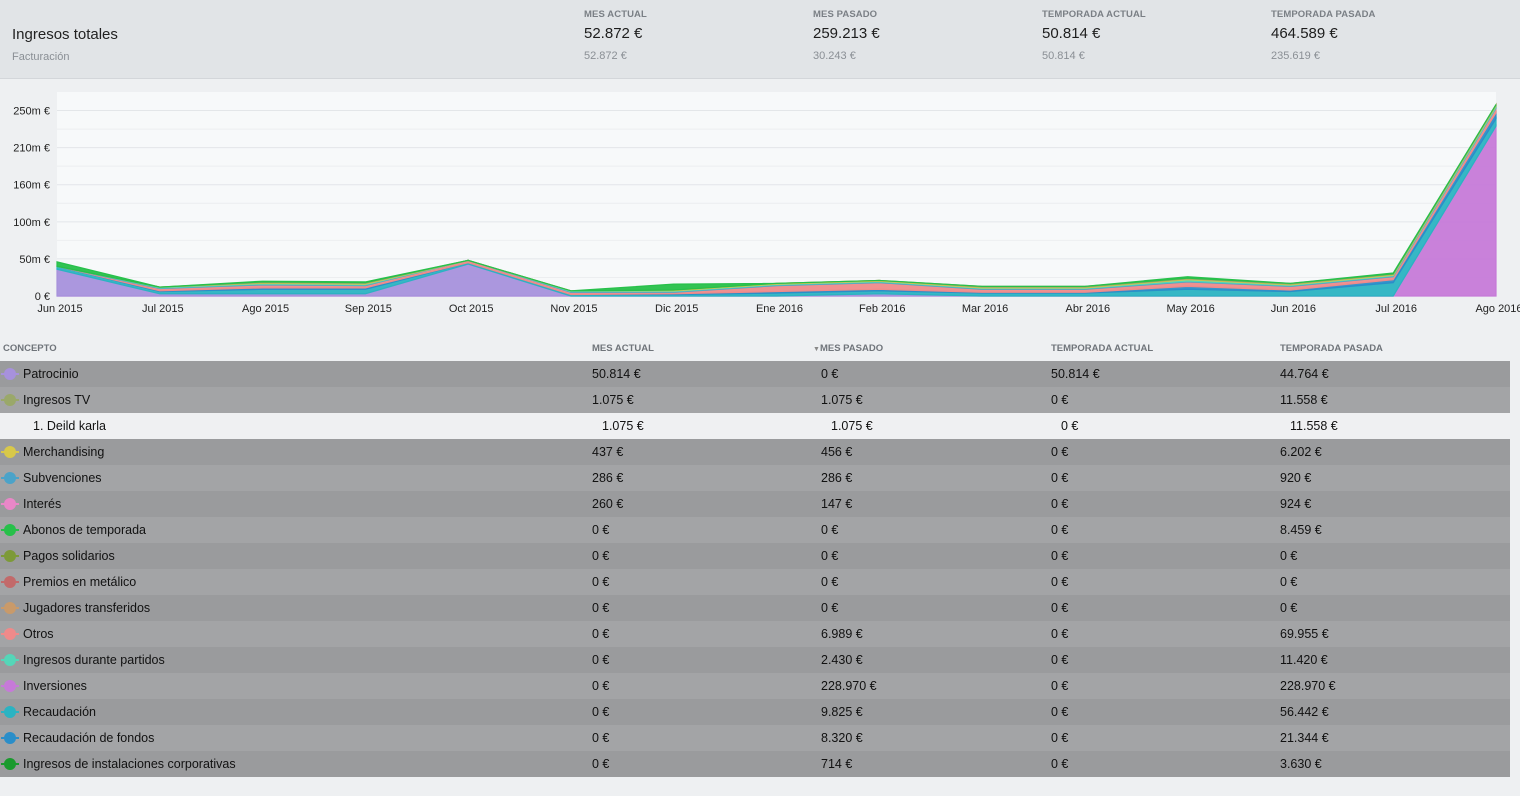 The width and height of the screenshot is (1520, 796). Describe the element at coordinates (913, 35) in the screenshot. I see `stat-last-month: MES PASADO 259.213 € 30.243 €` at that location.